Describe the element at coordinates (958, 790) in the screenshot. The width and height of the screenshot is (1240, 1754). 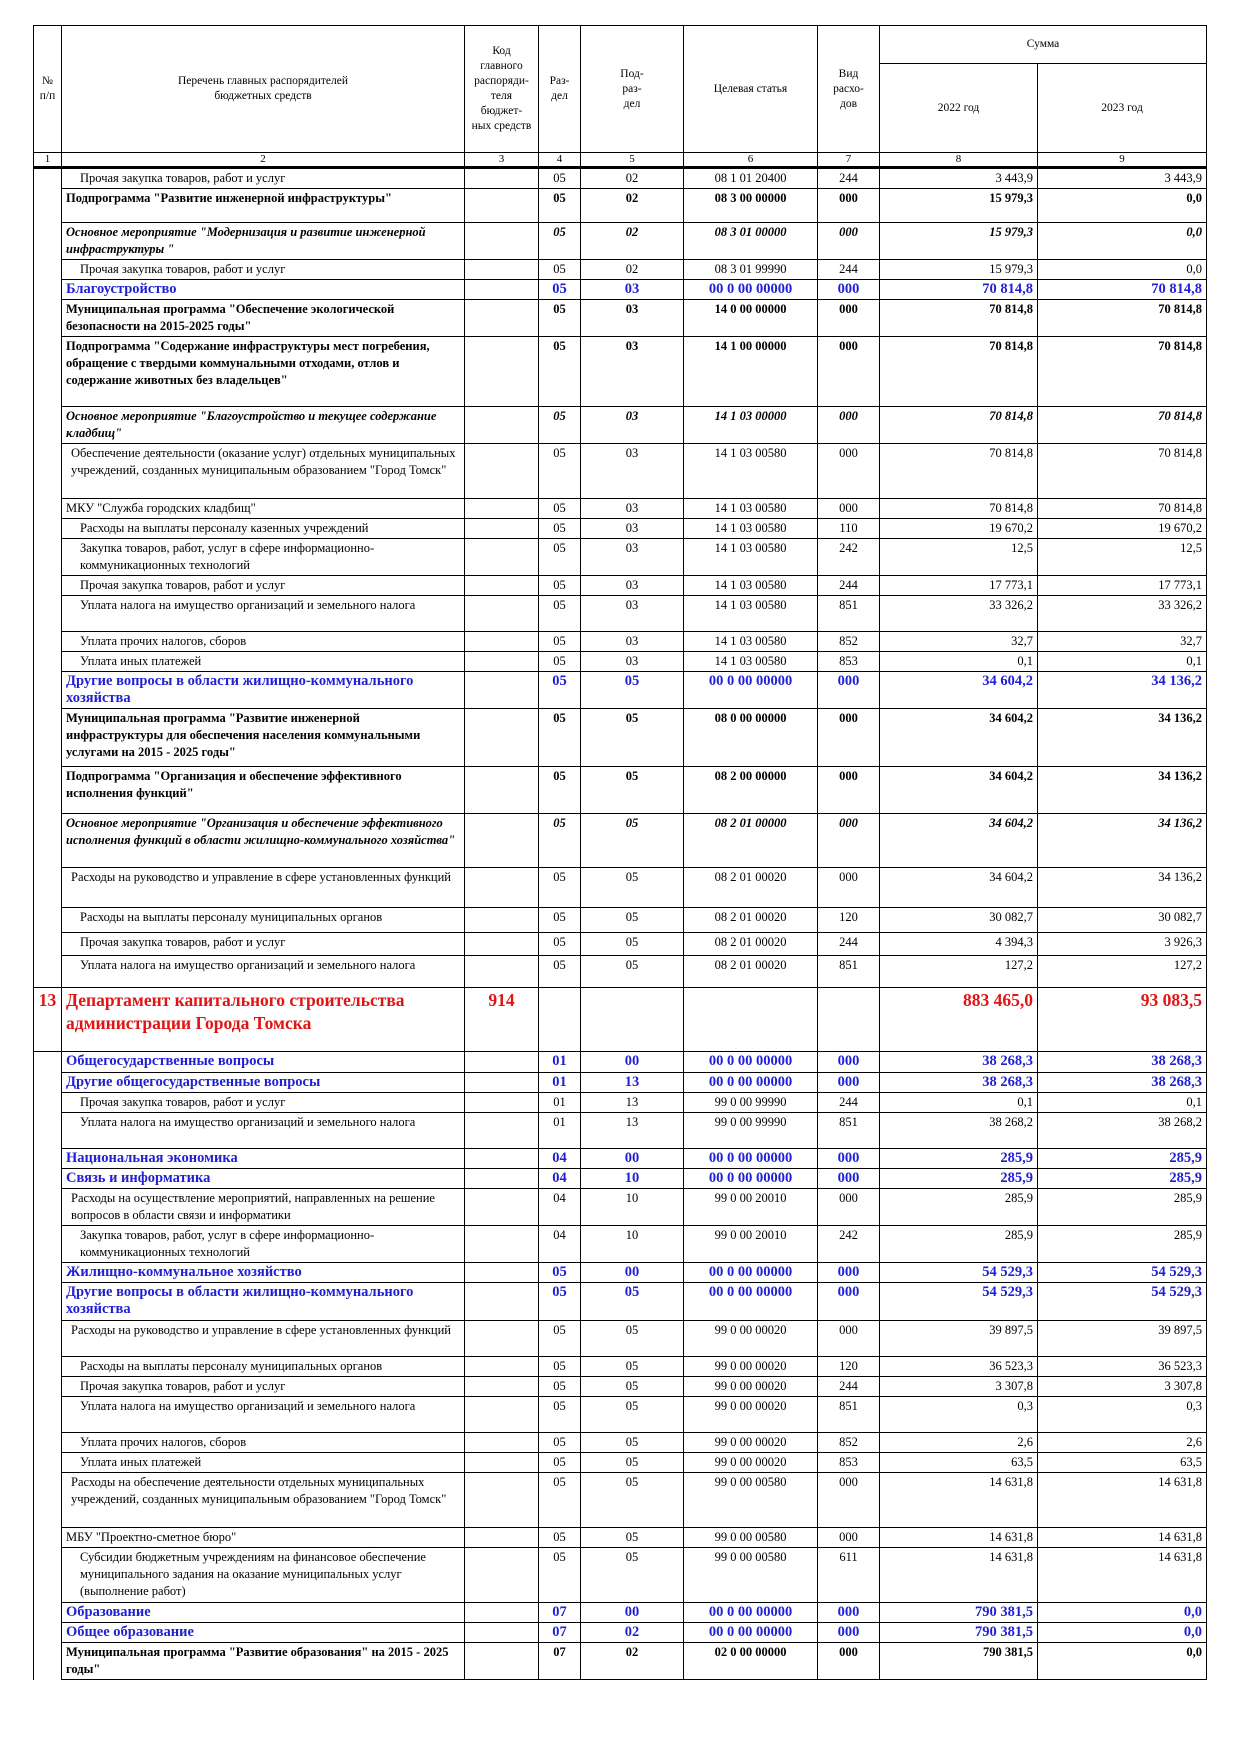
I see `cell-sum-2022: 34 604,2` at that location.